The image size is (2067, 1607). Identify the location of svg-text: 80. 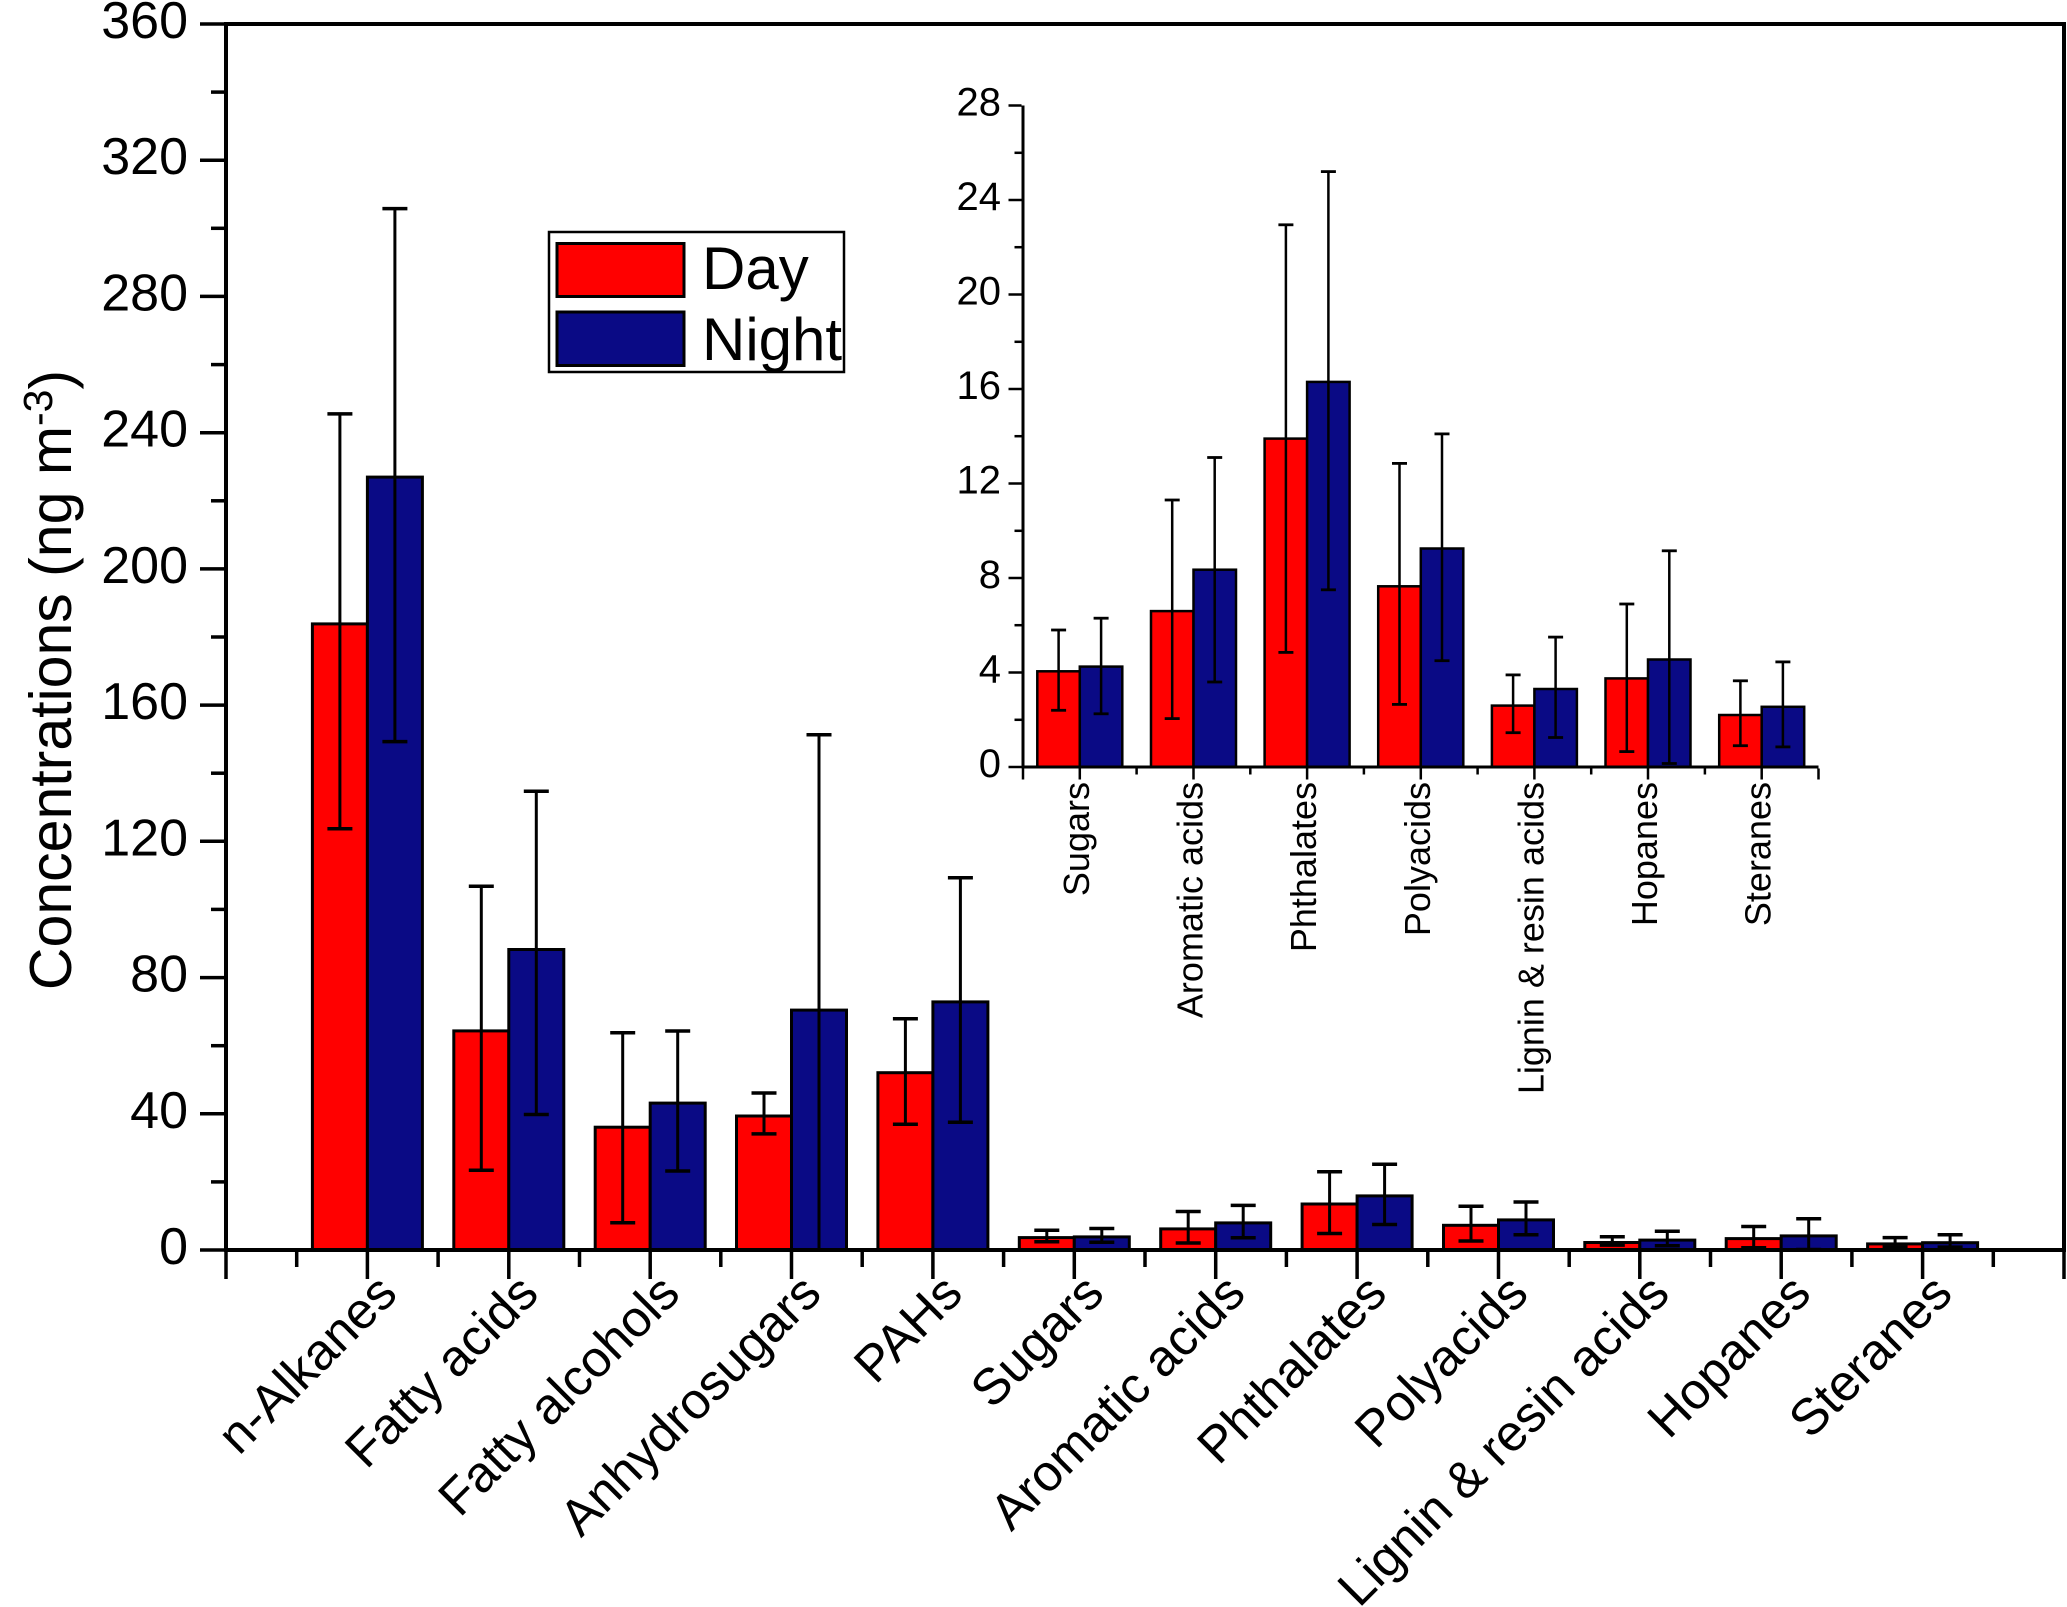
(159, 975).